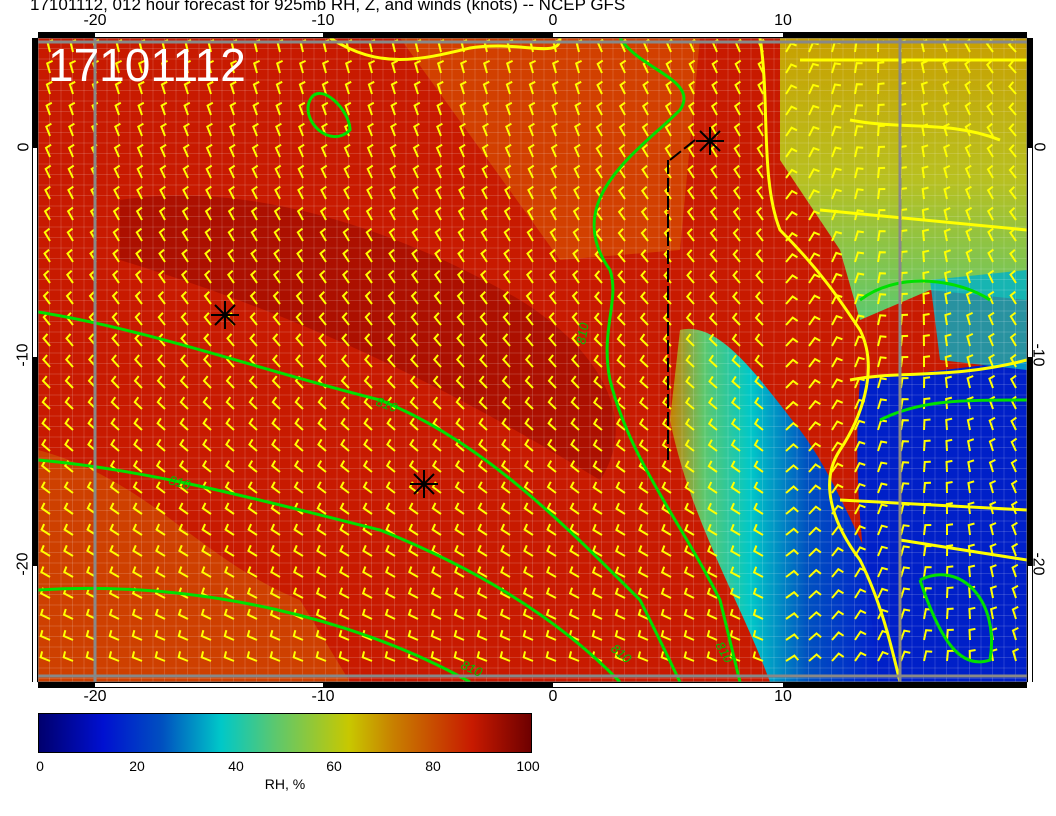 The width and height of the screenshot is (1056, 816). Describe the element at coordinates (40, 766) in the screenshot. I see `colorbar-tick: 0` at that location.